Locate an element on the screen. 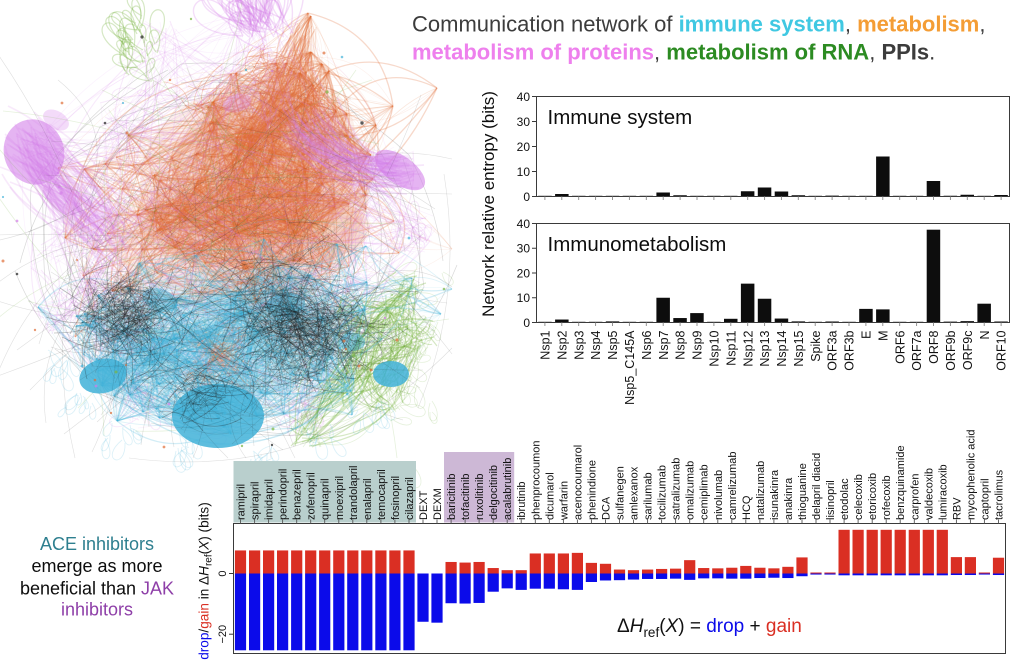  svg-text: tocilizumab is located at coordinates (663, 492).